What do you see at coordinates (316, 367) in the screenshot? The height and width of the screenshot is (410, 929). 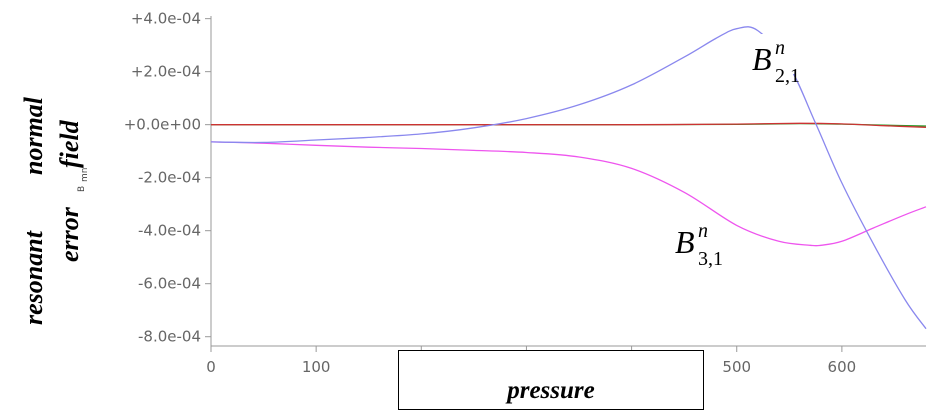 I see `x-tick-label: 100` at bounding box center [316, 367].